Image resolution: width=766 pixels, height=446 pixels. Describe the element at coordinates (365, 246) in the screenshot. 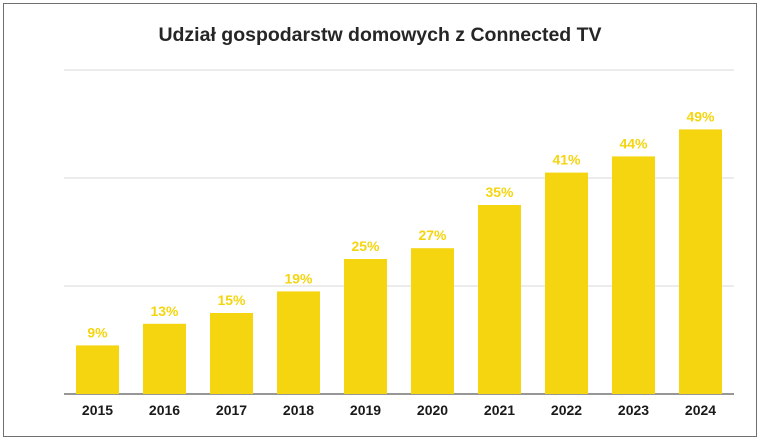

I see `data-label-2019: 25%` at that location.